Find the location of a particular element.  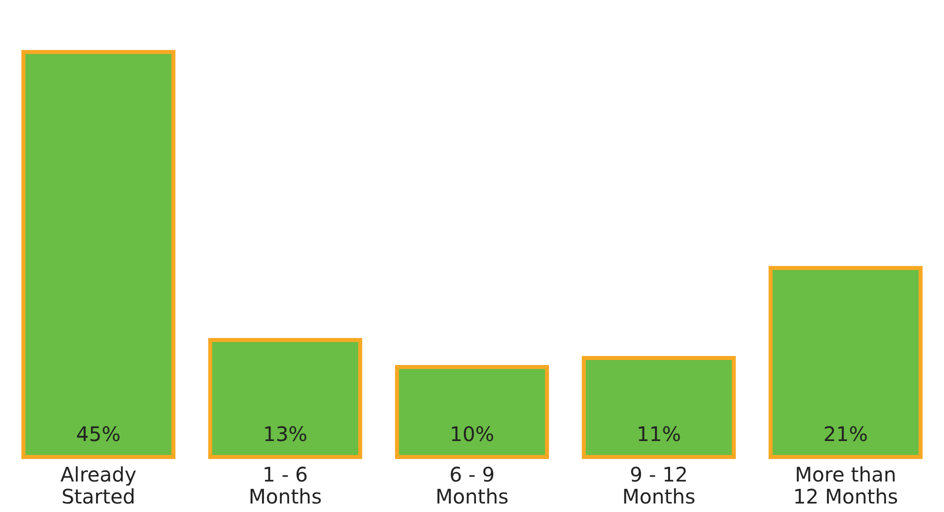

data-label: 45% is located at coordinates (98, 434).